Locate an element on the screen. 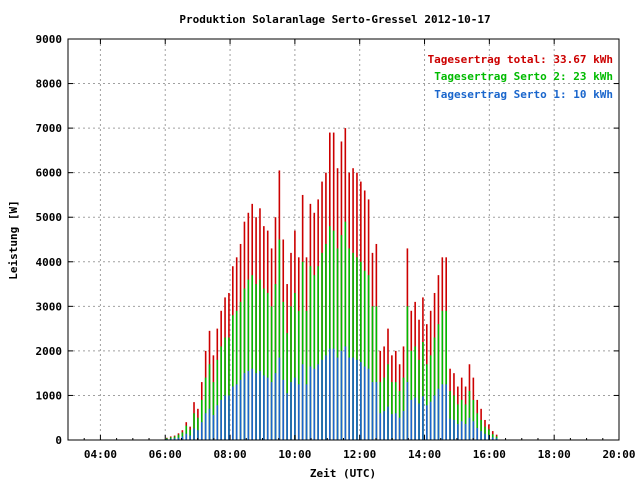  legend-entry-total: Tagesertrag total: 33.67 kWh is located at coordinates (520, 59).